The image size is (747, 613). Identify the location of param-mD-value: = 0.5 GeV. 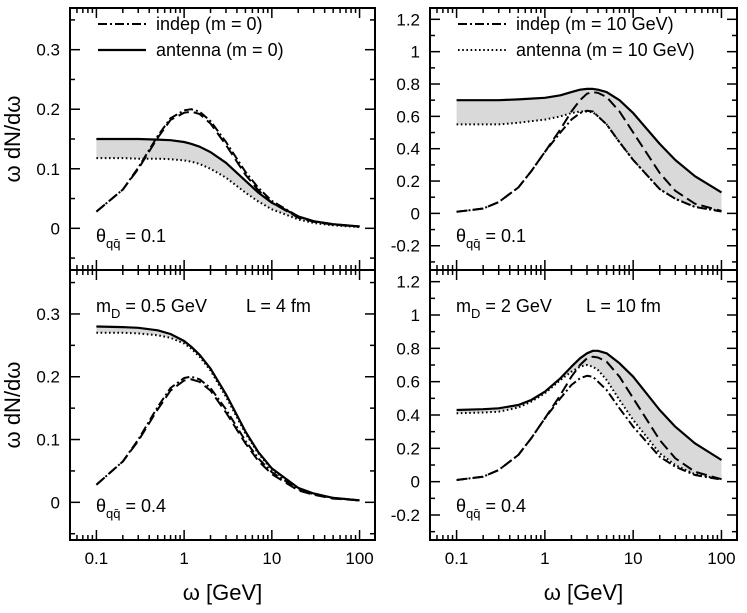
(163, 306).